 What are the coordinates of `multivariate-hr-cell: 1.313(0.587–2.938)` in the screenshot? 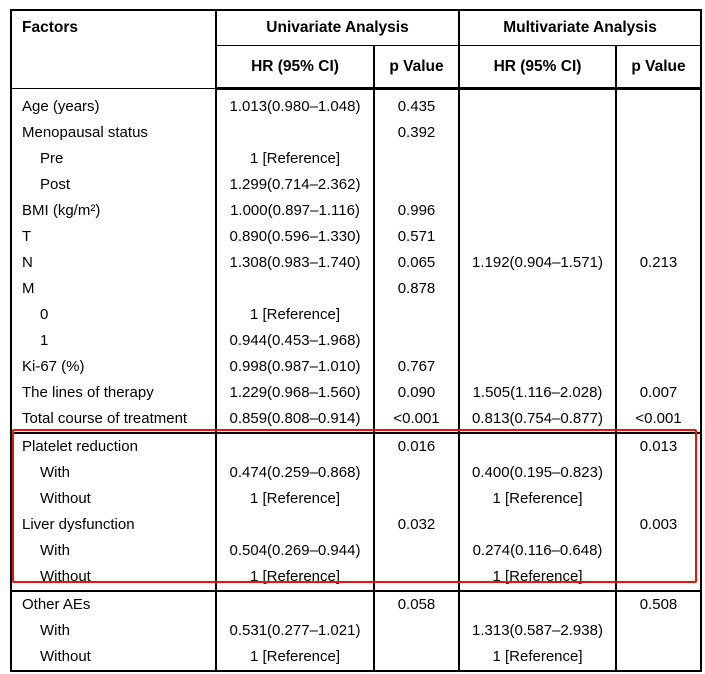 It's located at (537, 631).